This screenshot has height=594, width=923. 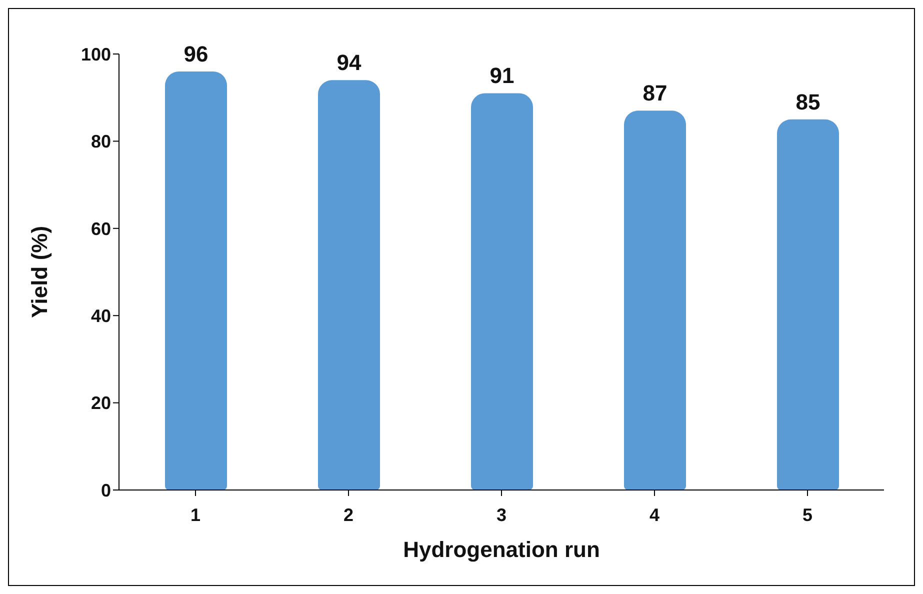 I want to click on data-label: 85, so click(x=808, y=101).